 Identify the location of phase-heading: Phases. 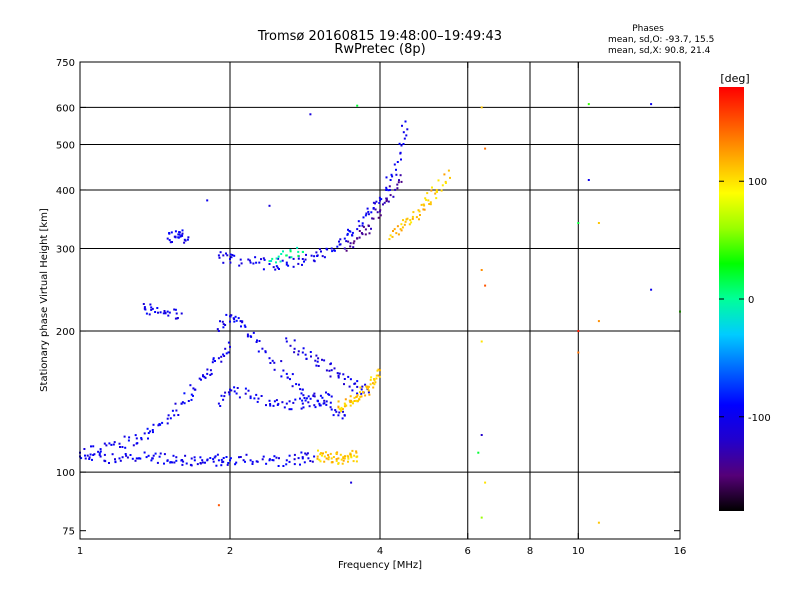
(648, 29).